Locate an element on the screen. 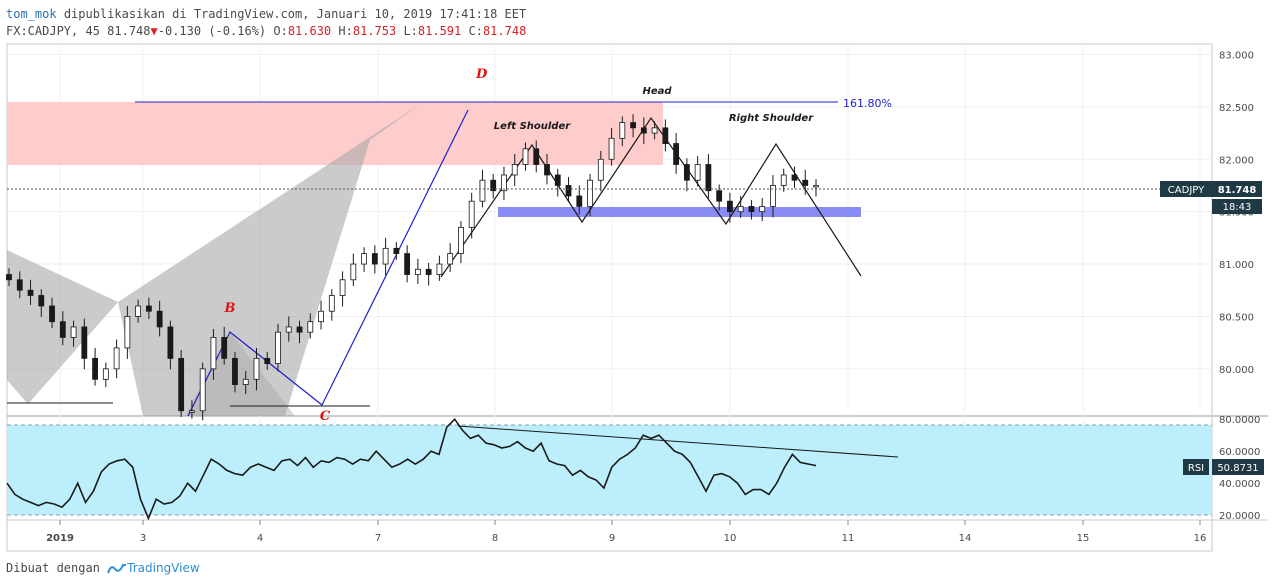  rsi-divergence-line is located at coordinates (678, 441).